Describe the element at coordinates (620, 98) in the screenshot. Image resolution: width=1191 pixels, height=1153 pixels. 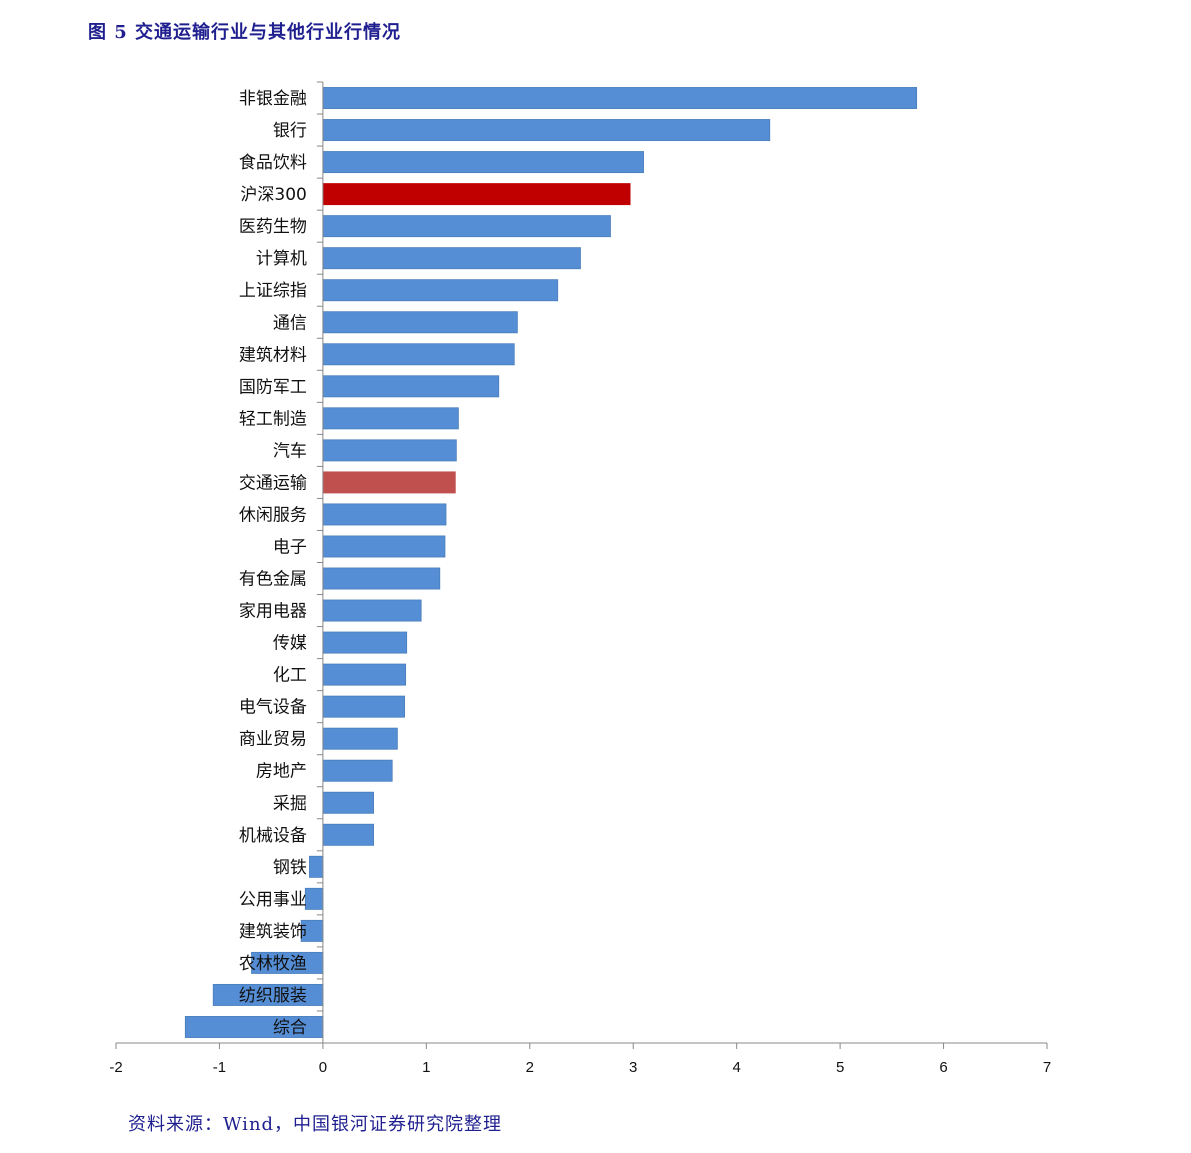
I see `bar-非银金融` at that location.